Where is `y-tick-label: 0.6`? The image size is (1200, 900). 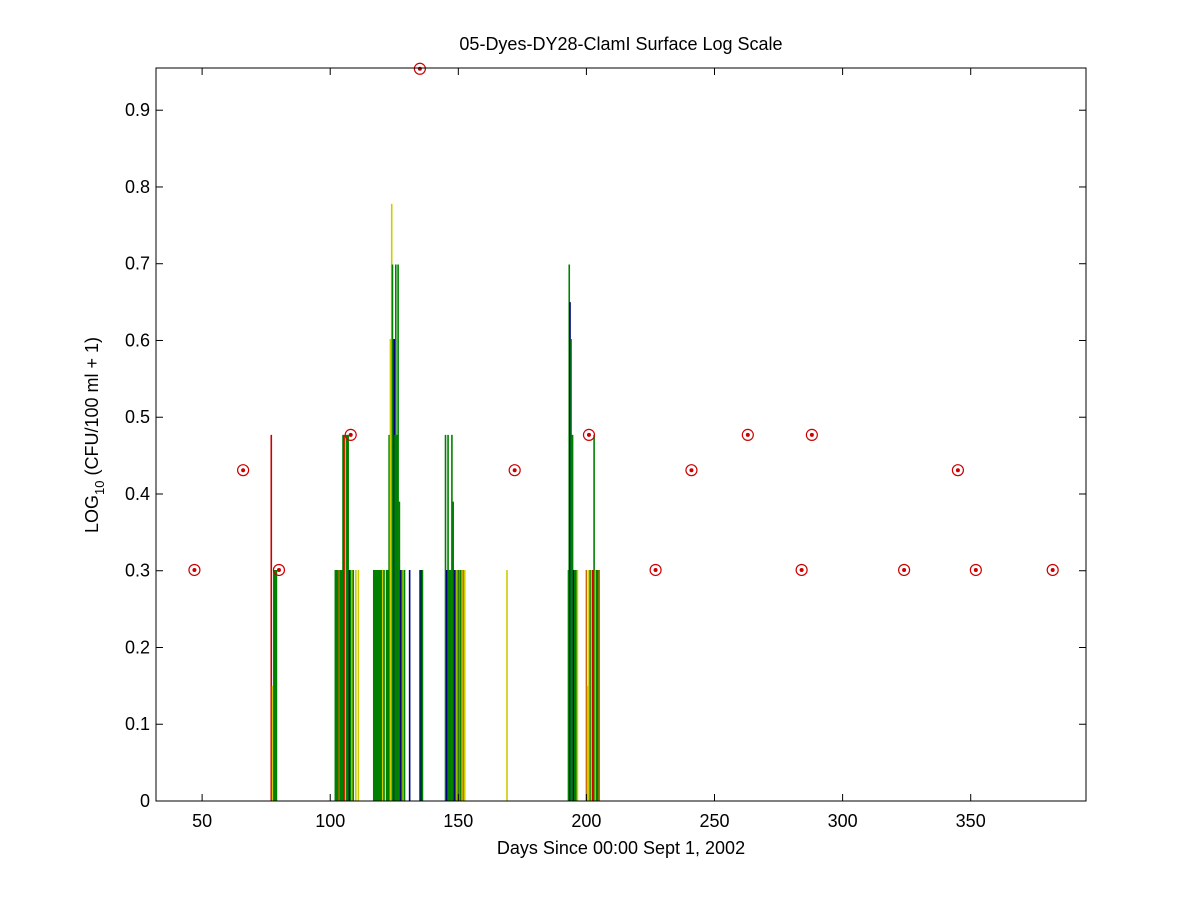 y-tick-label: 0.6 is located at coordinates (137, 340).